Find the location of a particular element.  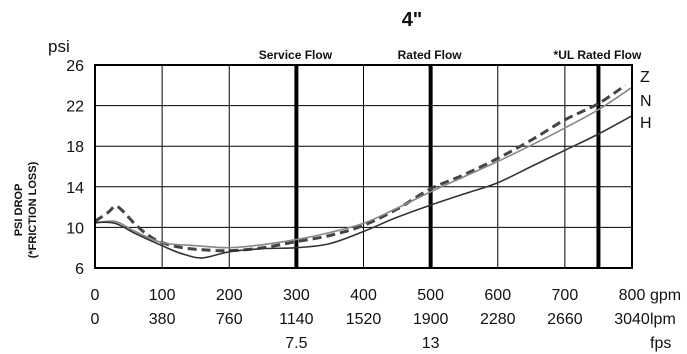

x-tick-label-lpm: 0 is located at coordinates (95, 319).